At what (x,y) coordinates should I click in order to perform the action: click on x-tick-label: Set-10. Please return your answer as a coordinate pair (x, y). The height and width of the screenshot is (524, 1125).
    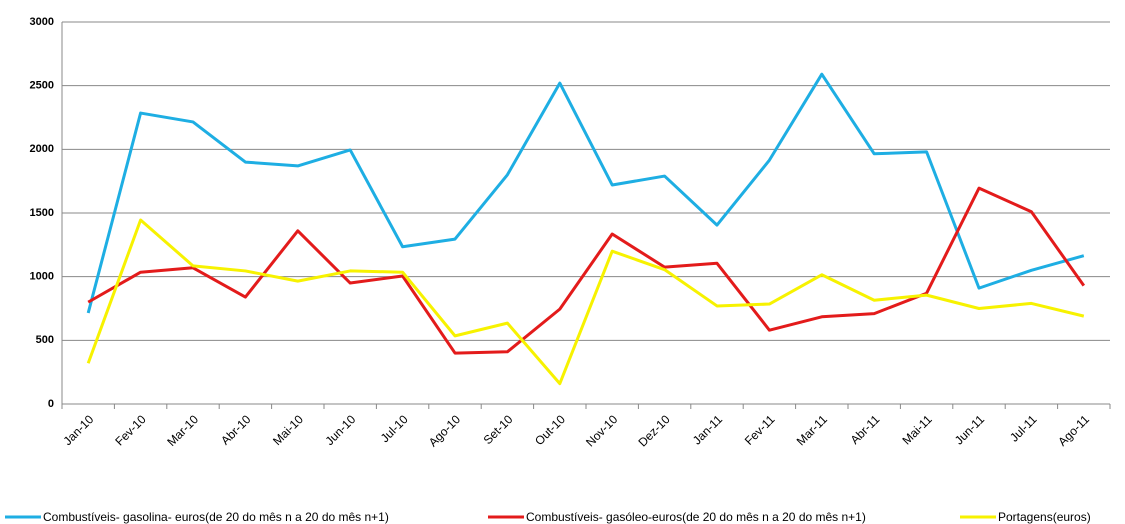
    Looking at the image, I should click on (498, 429).